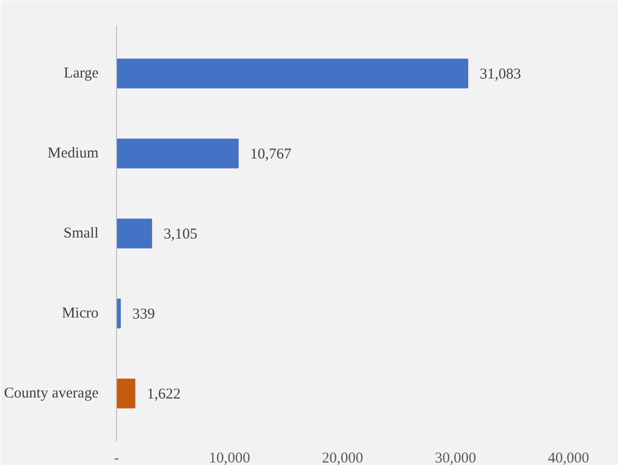 Image resolution: width=626 pixels, height=473 pixels. What do you see at coordinates (271, 154) in the screenshot?
I see `data-label: 10,767` at bounding box center [271, 154].